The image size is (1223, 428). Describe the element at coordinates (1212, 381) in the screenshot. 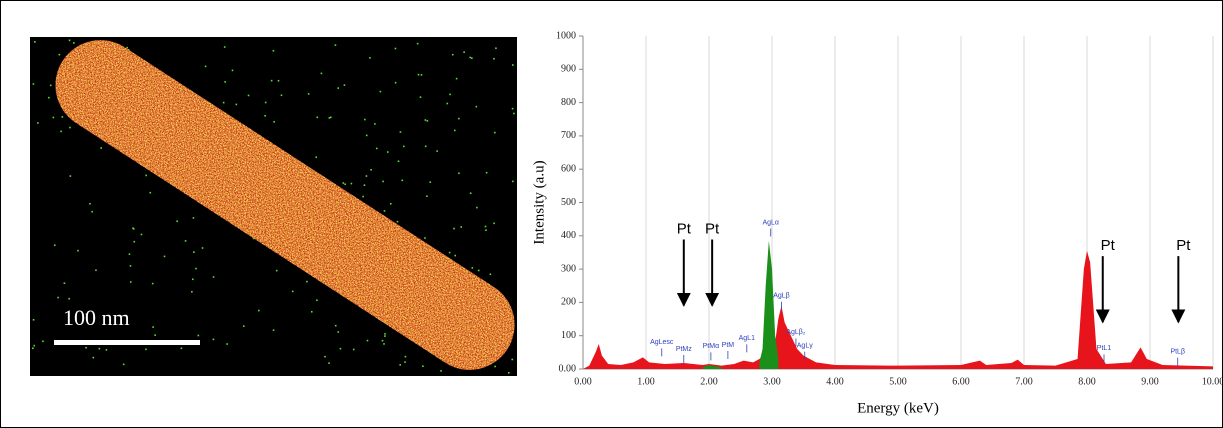

I see `x-tick-label: 10.00` at that location.